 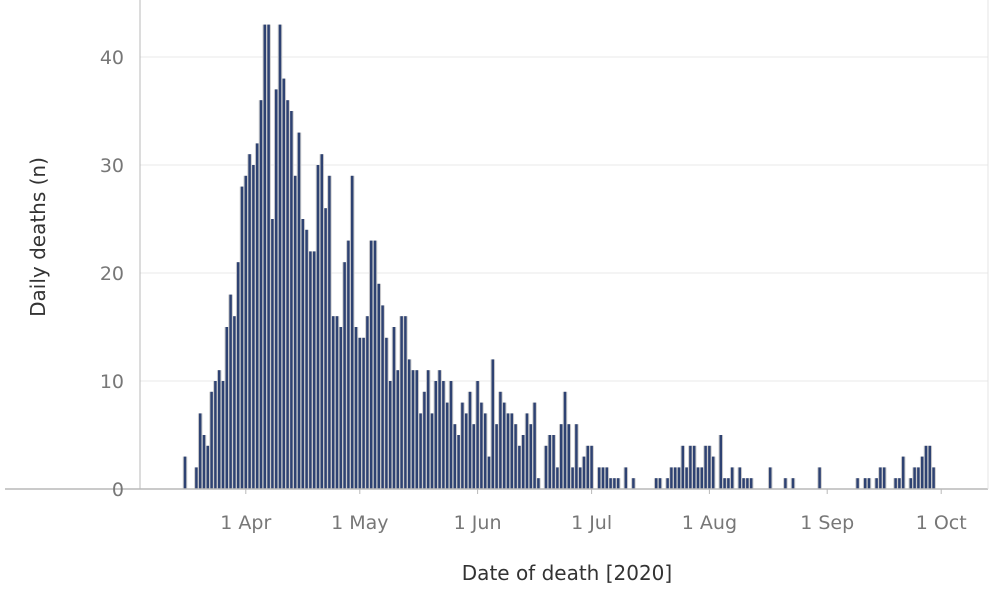 What do you see at coordinates (112, 274) in the screenshot?
I see `y-tick-label: 20` at bounding box center [112, 274].